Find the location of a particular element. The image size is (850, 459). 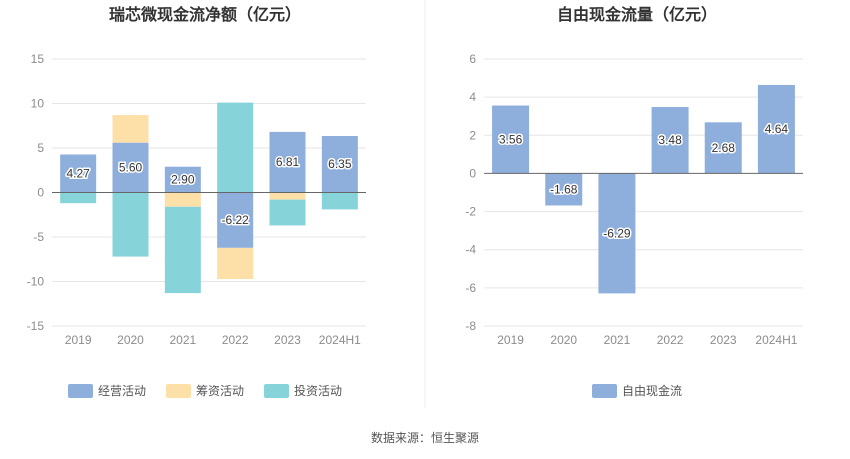

y-tick-label: -5 is located at coordinates (38, 237).